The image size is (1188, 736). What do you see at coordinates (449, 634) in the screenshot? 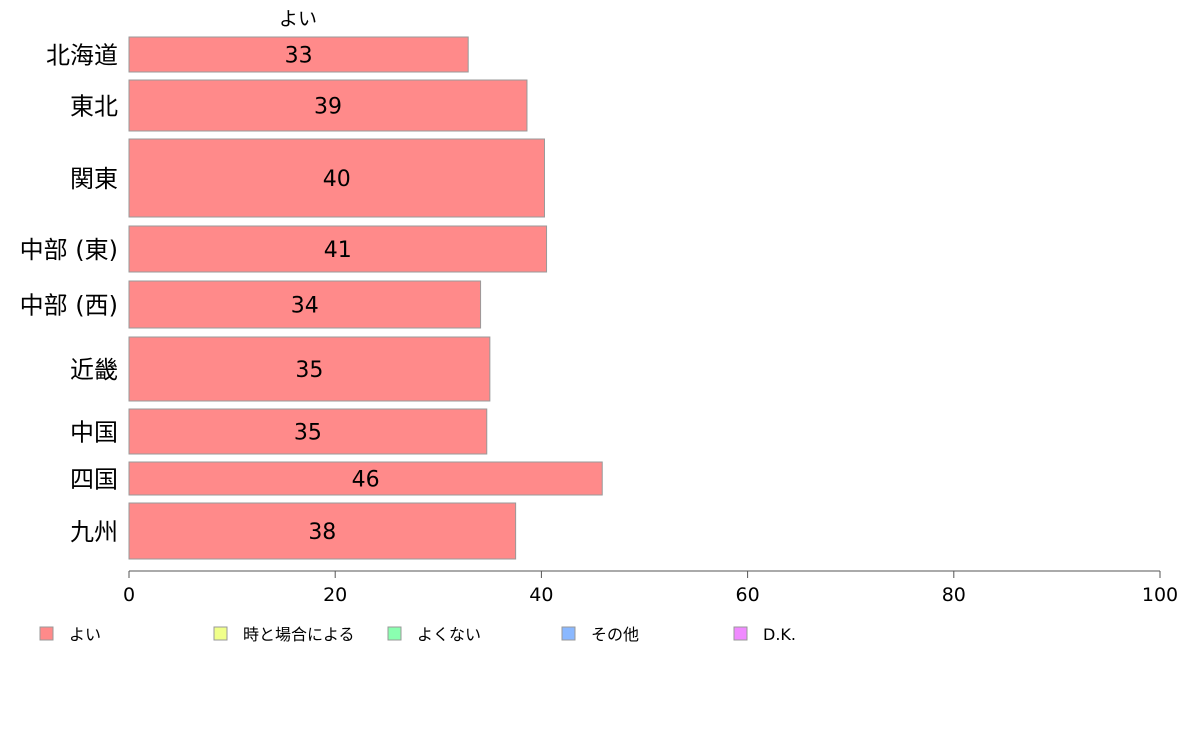
I see `legend-label: よくない` at bounding box center [449, 634].